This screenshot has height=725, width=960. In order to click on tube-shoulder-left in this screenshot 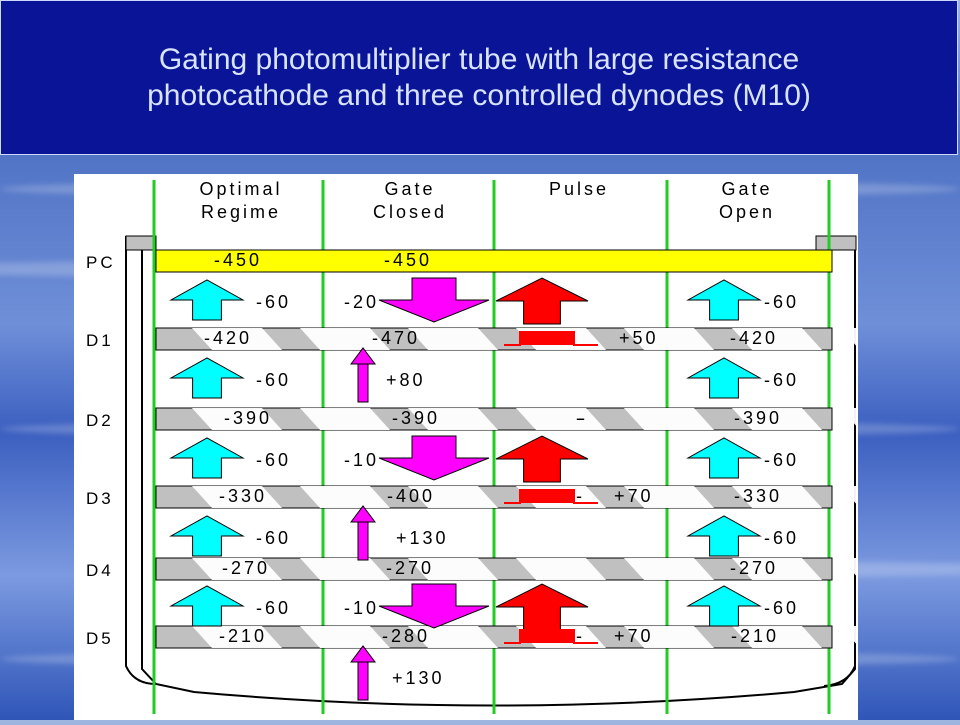, I will do `click(141, 243)`.